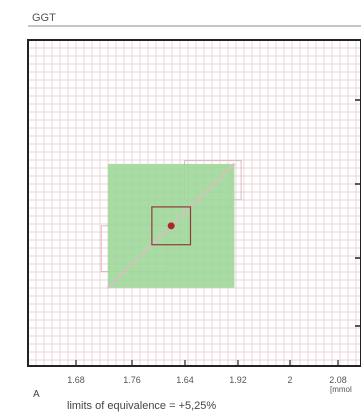 Image resolution: width=361 pixels, height=414 pixels. What do you see at coordinates (358, 213) in the screenshot?
I see `y-axis-ticks` at bounding box center [358, 213].